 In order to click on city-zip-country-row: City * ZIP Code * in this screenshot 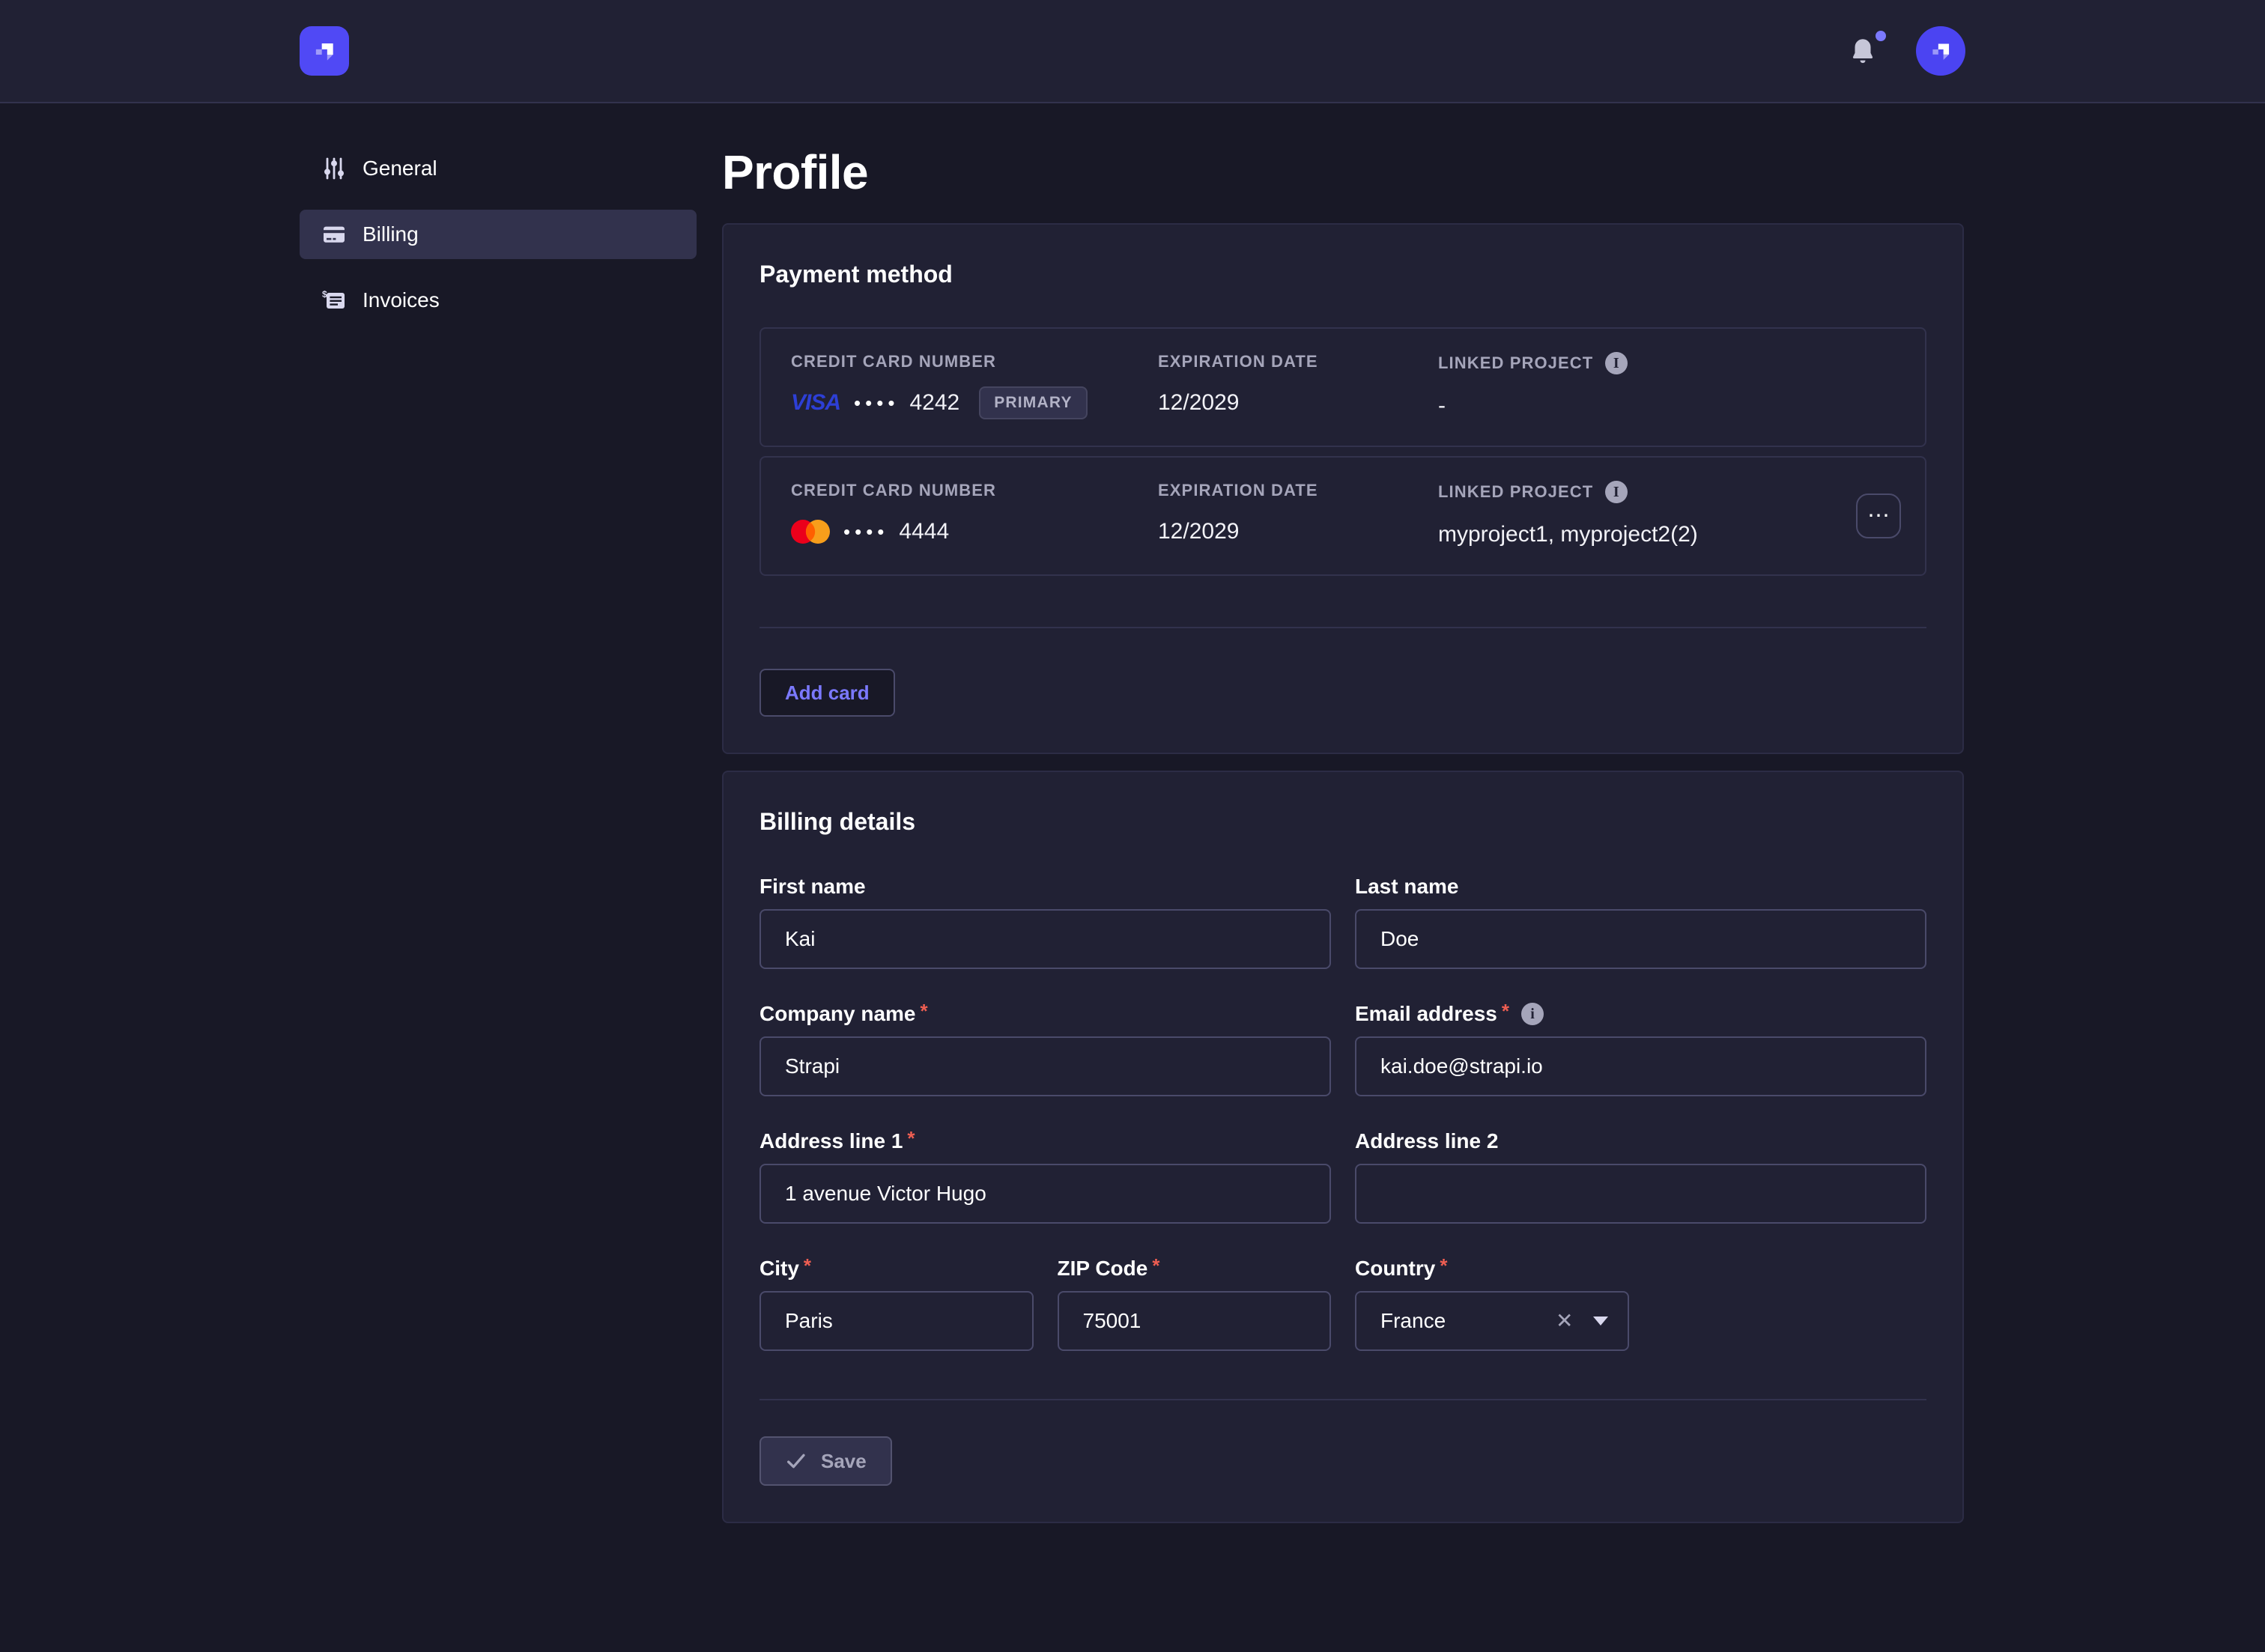, I will do `click(1343, 1303)`.